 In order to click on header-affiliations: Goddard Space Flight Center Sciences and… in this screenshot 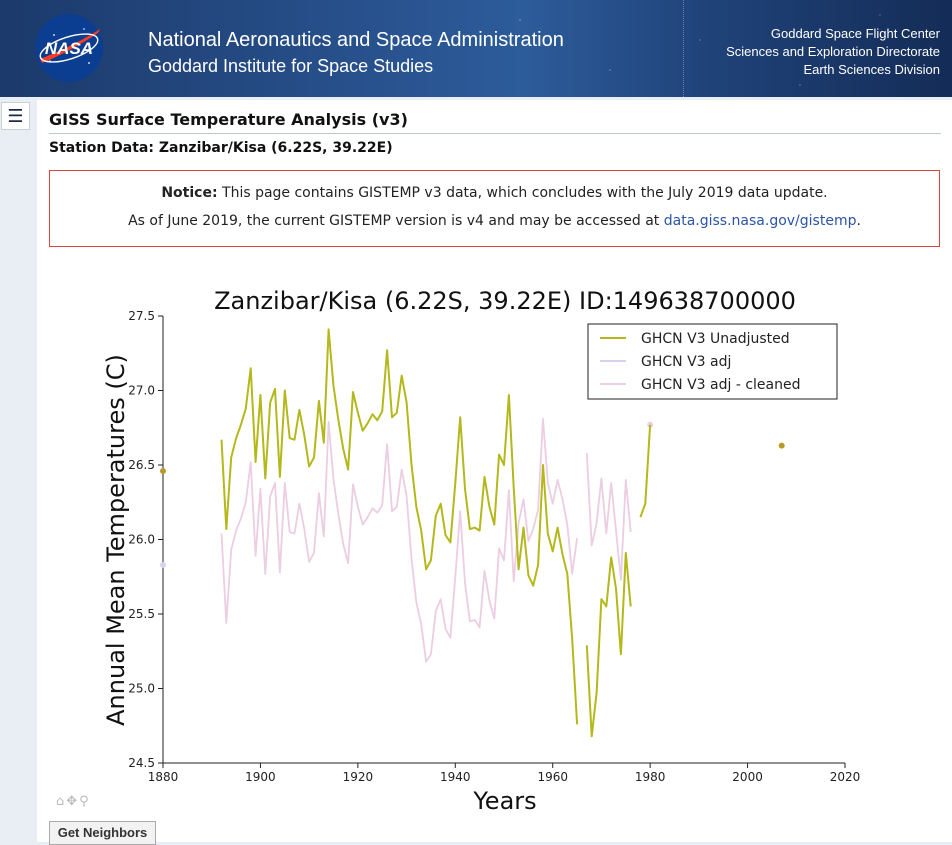, I will do `click(833, 52)`.